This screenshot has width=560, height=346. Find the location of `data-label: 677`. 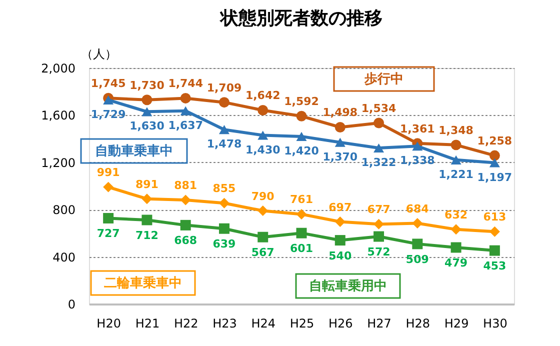

data-label: 677 is located at coordinates (378, 209).